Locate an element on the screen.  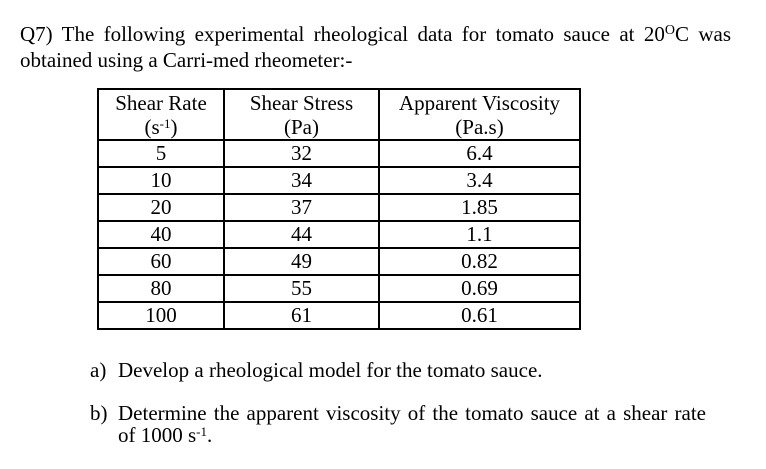
table-row: 10 34 3.4 is located at coordinates (339, 180).